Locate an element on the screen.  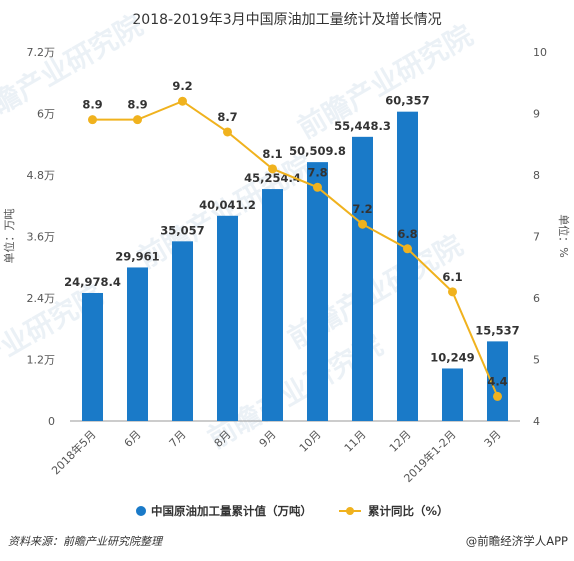
legend: 中国原油加工量累计值（万吨） 累计同比（%） is located at coordinates (292, 511).